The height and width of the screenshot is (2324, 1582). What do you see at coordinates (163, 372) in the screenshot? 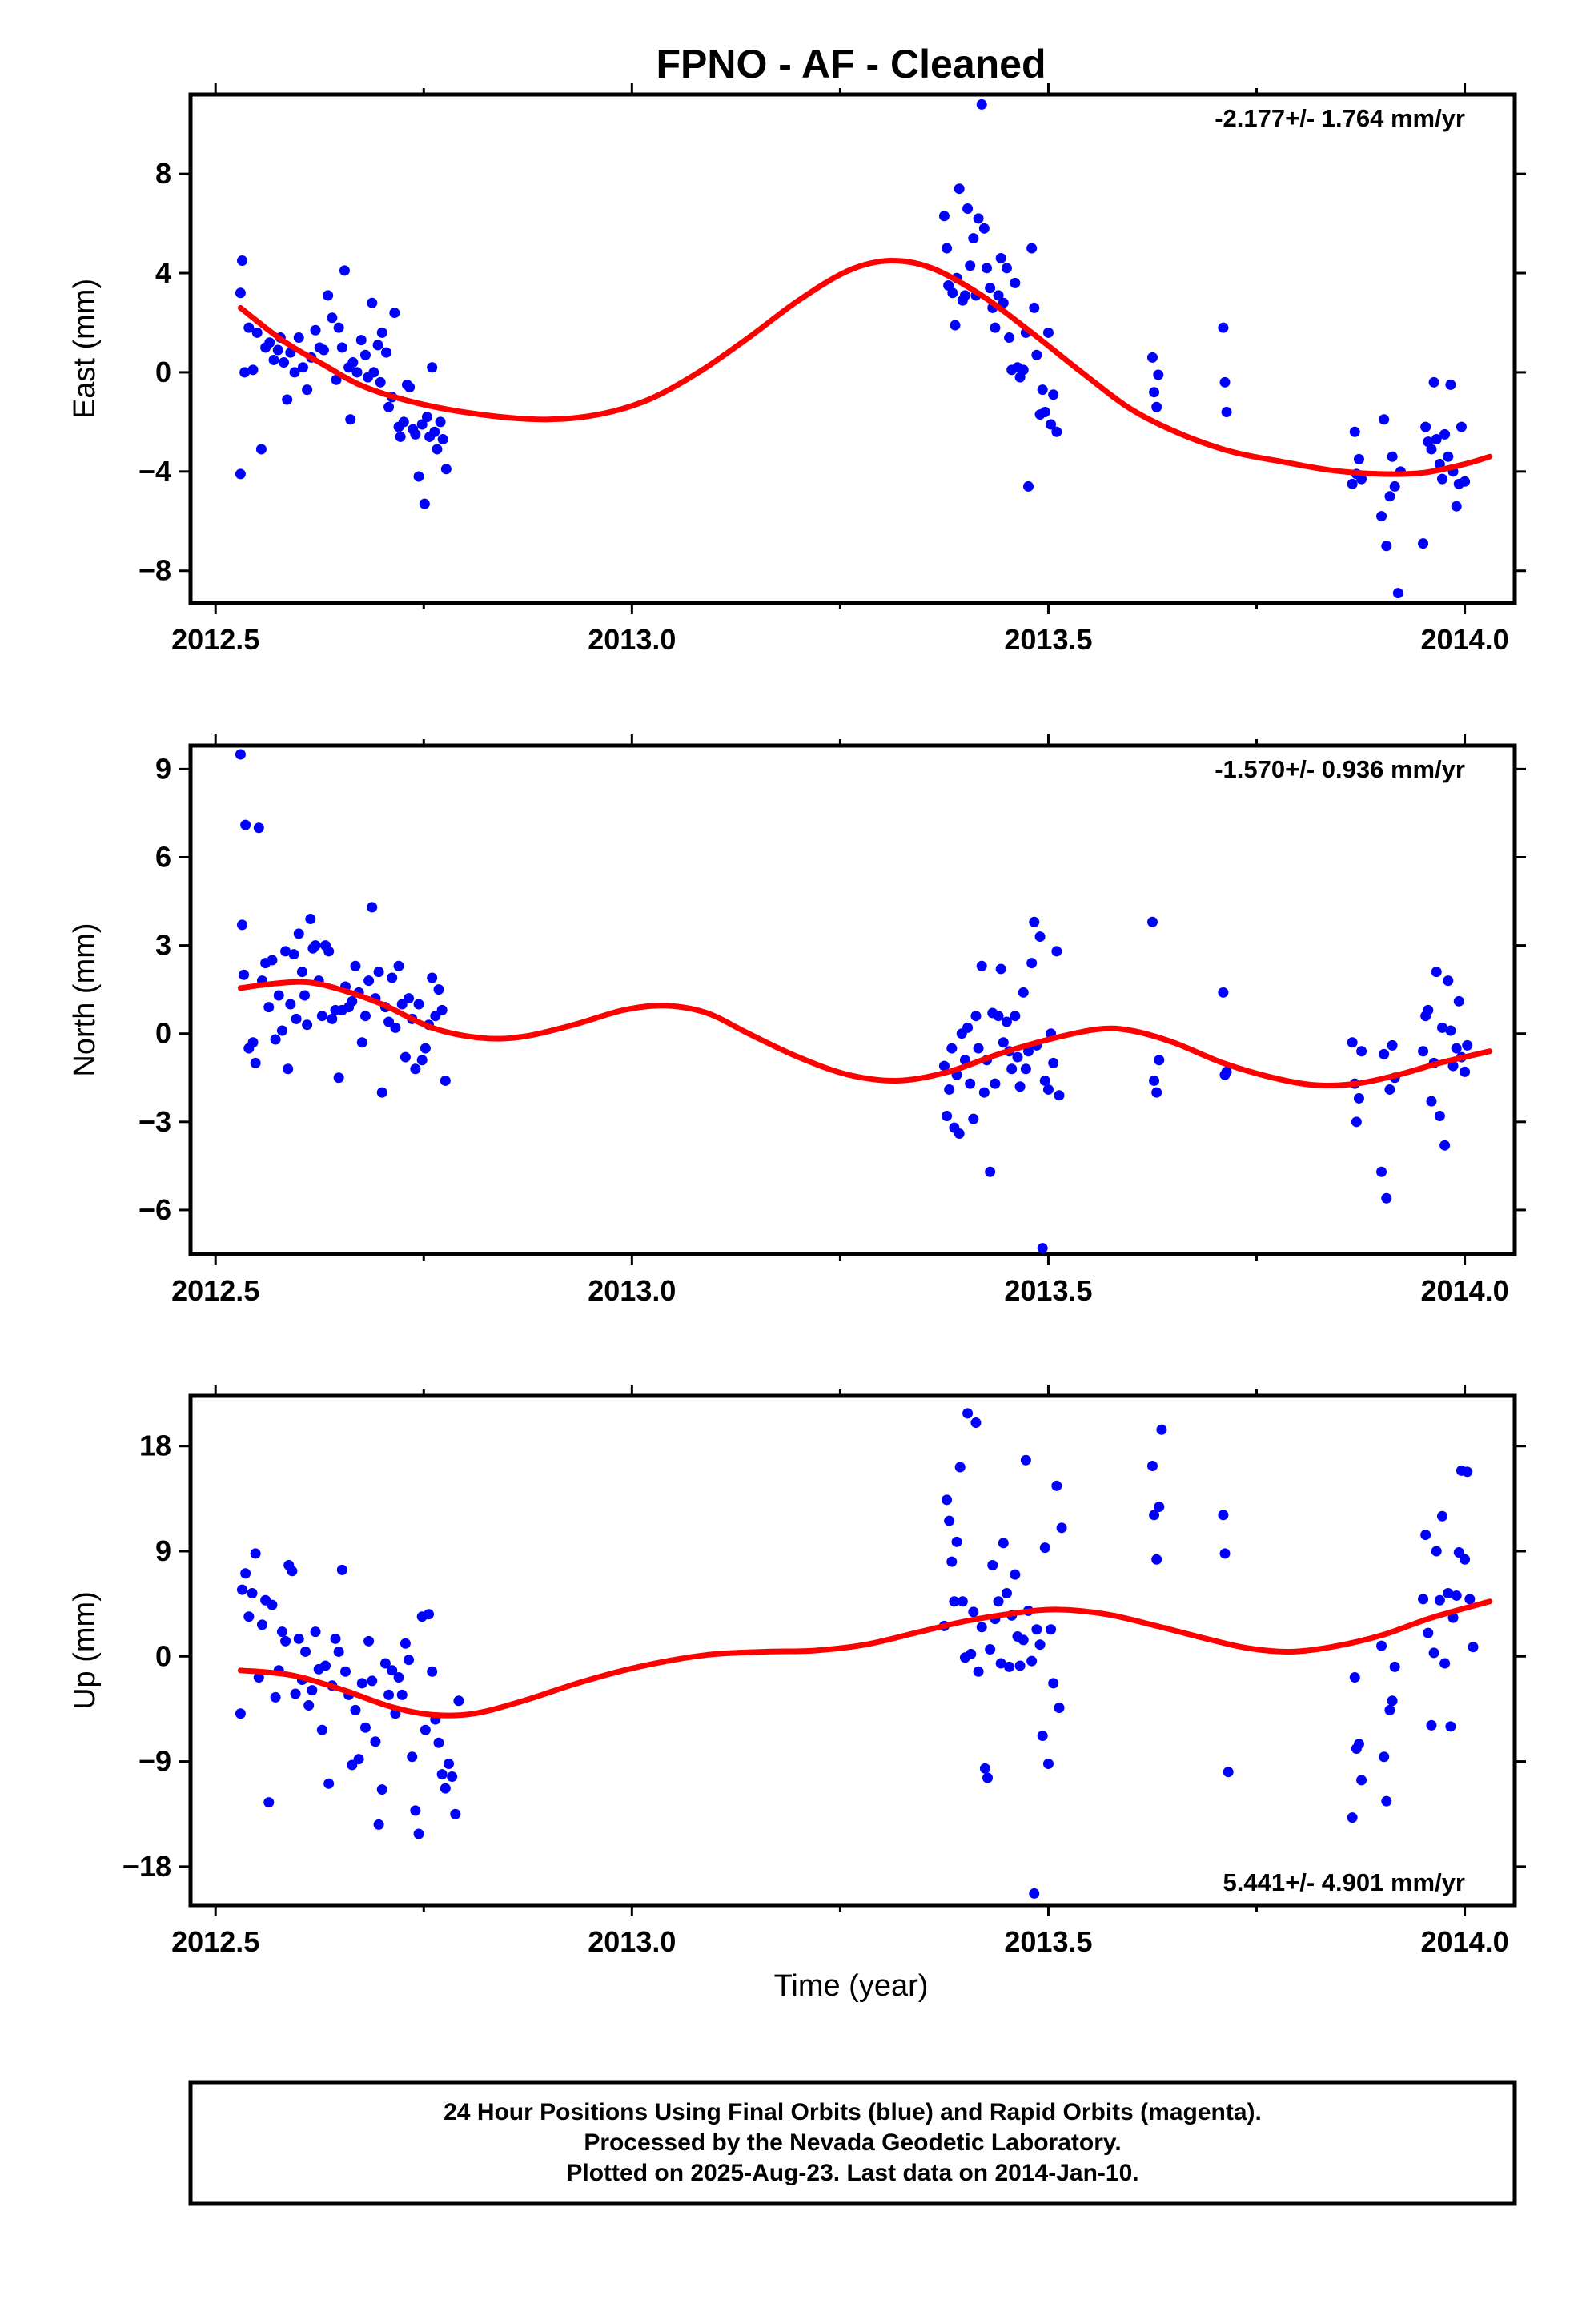
I see `east-y-tick-label: 0` at bounding box center [163, 372].